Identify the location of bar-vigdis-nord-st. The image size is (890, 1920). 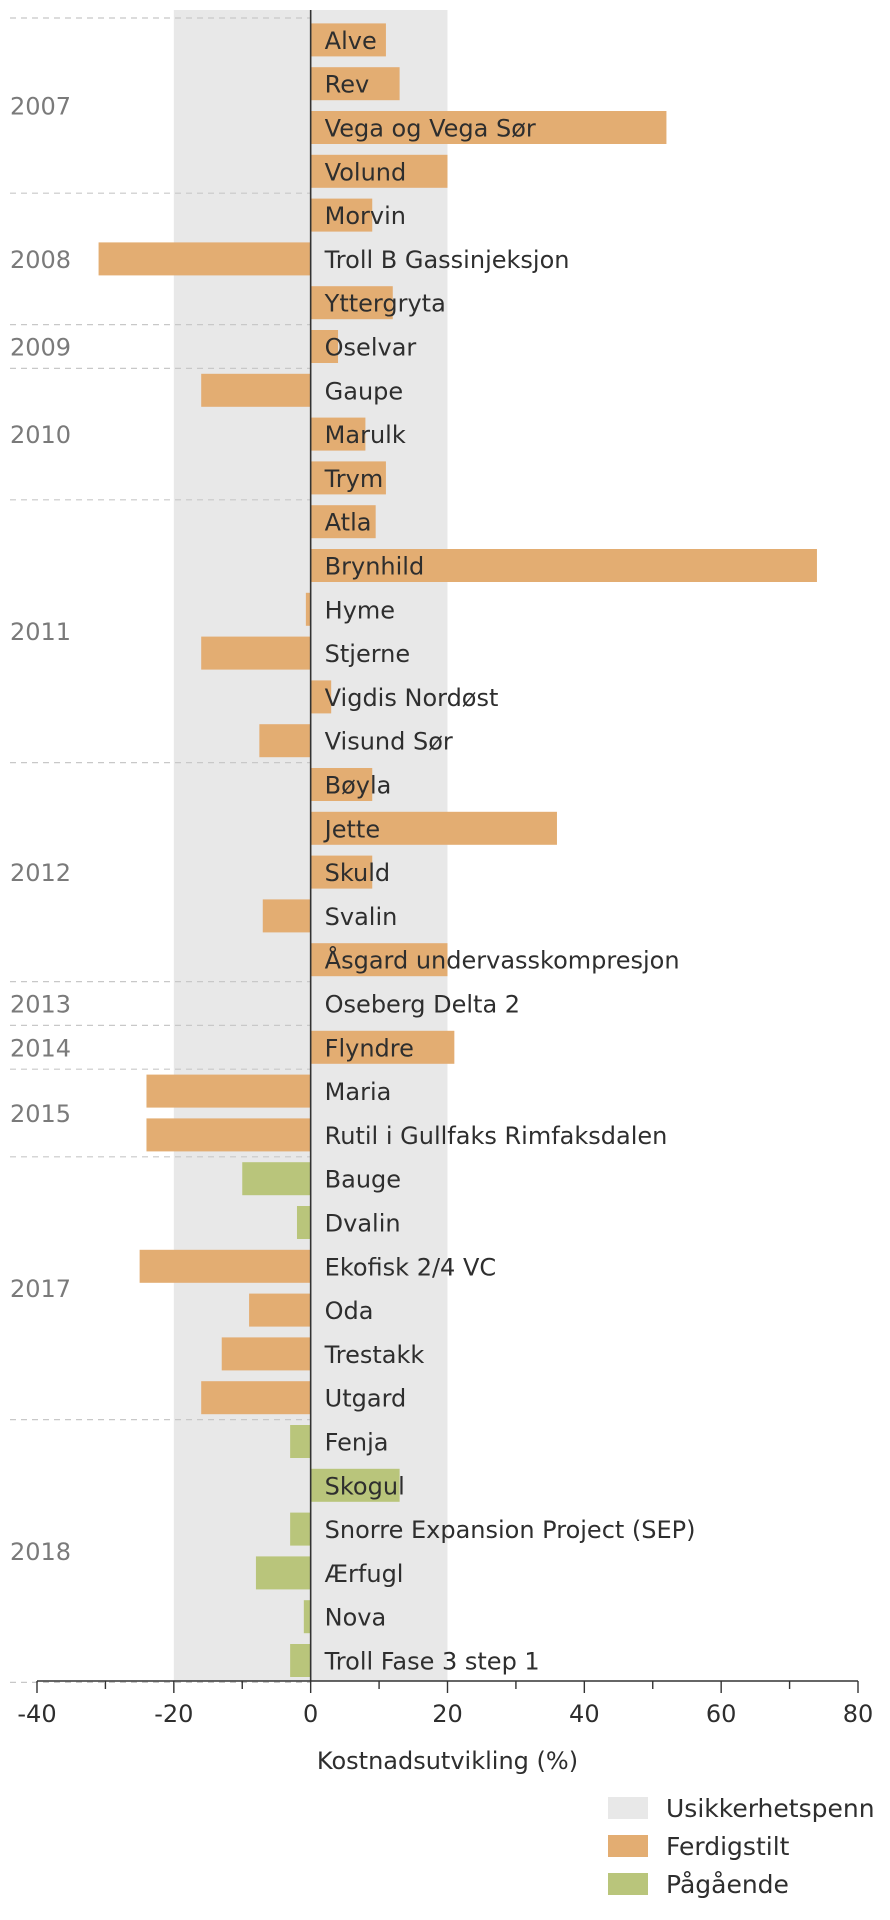
(321, 697).